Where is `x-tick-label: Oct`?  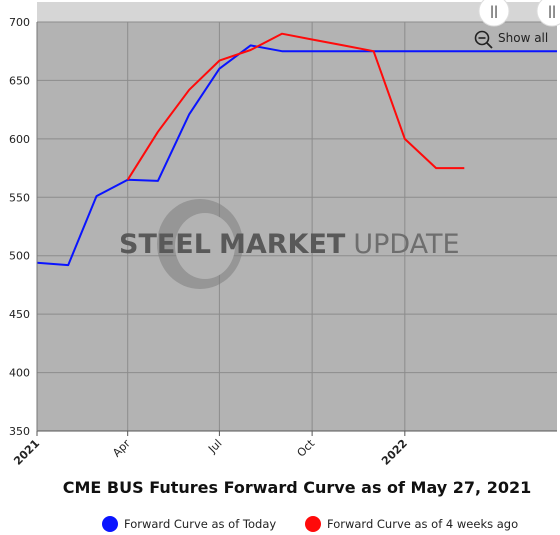 x-tick-label: Oct is located at coordinates (306, 447).